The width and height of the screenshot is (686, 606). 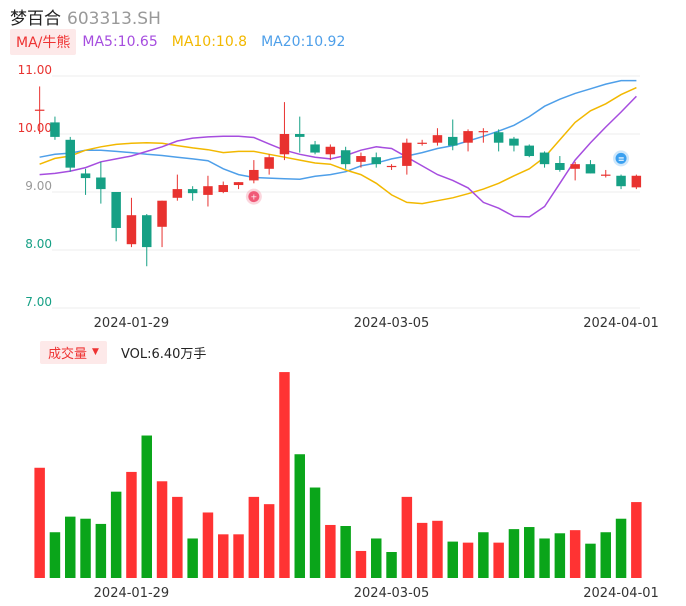 What do you see at coordinates (392, 323) in the screenshot?
I see `x-tick-label: 2024-03-05` at bounding box center [392, 323].